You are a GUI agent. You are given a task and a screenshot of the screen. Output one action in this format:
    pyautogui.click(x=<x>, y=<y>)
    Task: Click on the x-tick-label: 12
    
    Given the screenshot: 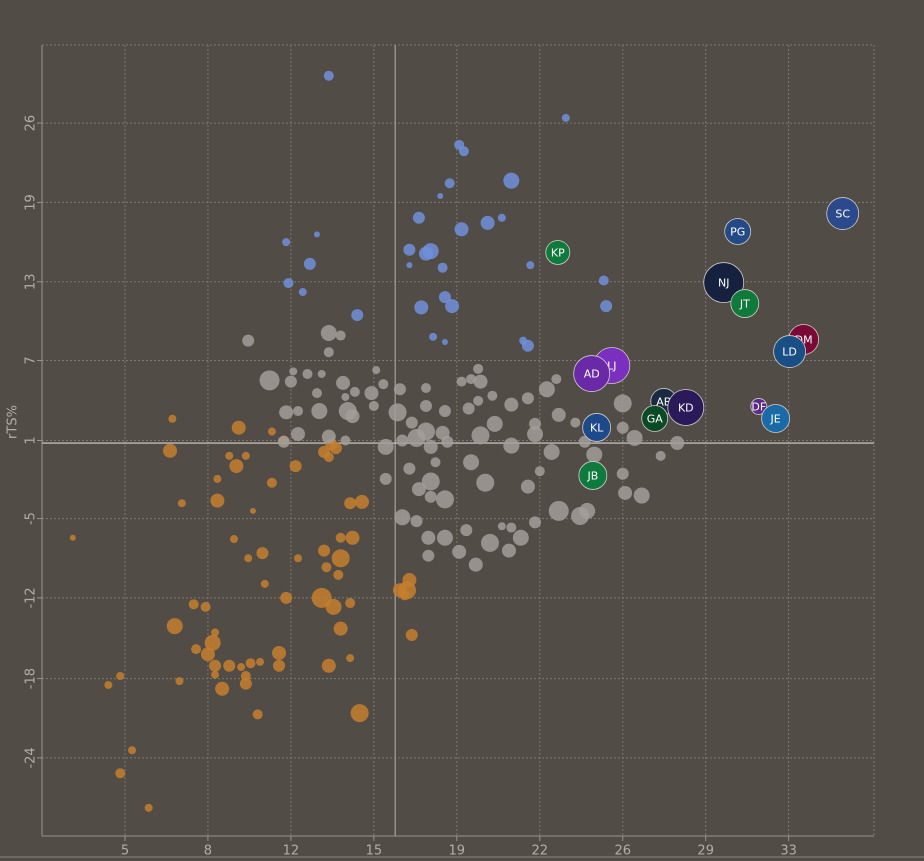 What is the action you would take?
    pyautogui.click(x=291, y=851)
    